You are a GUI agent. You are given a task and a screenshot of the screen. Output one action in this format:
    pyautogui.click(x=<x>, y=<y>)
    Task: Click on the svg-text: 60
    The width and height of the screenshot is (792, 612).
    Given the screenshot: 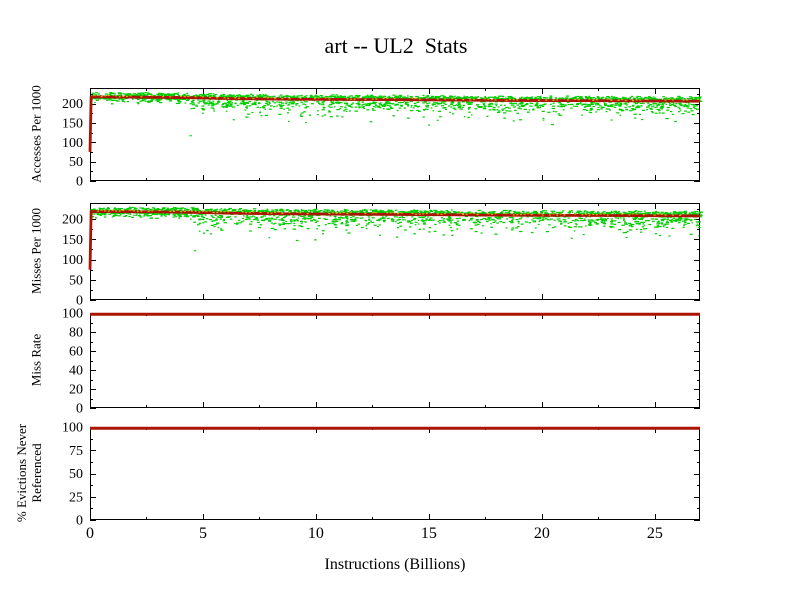 What is the action you would take?
    pyautogui.click(x=76, y=352)
    